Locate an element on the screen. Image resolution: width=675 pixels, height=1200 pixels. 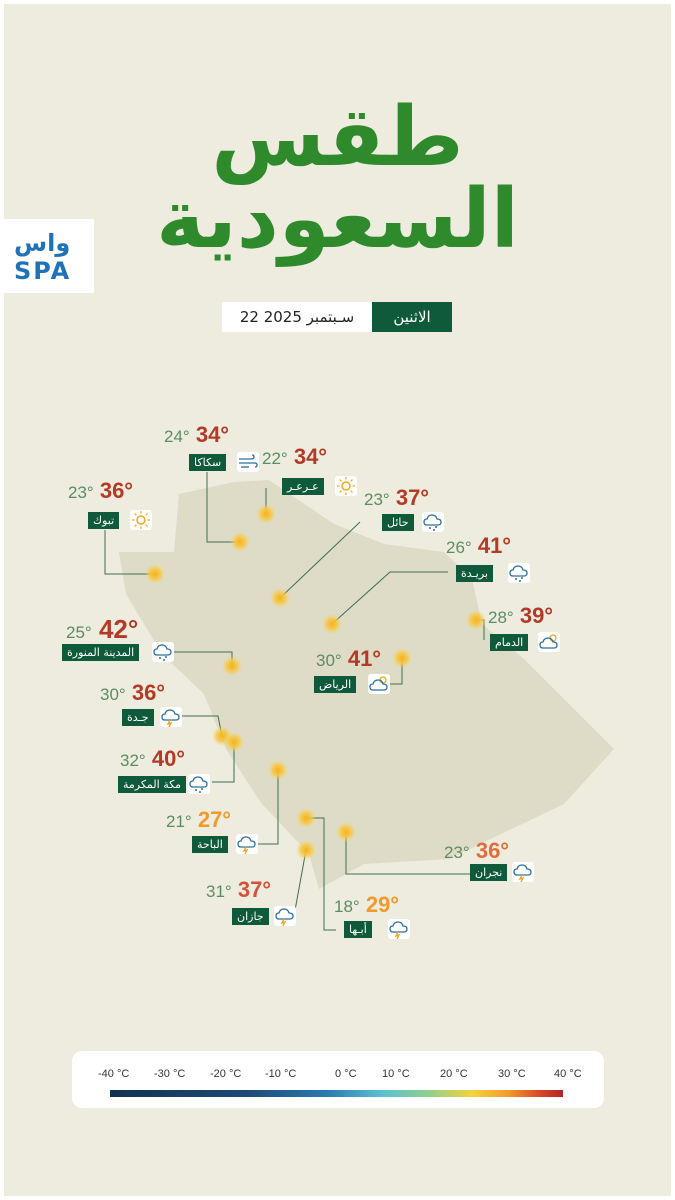
temps-jazan: 31° 37° is located at coordinates (238, 890).